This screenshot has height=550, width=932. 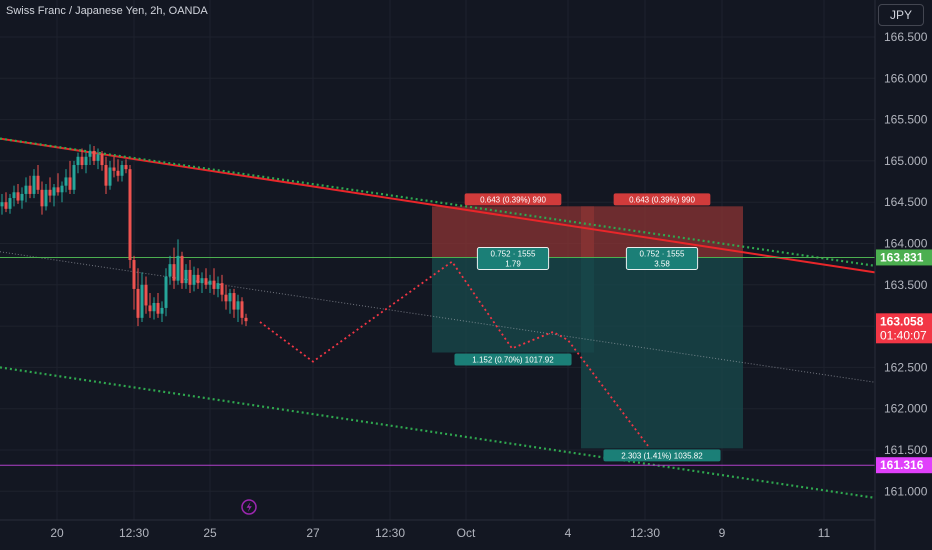 I want to click on y-tick-label: 162.500, so click(x=906, y=367).